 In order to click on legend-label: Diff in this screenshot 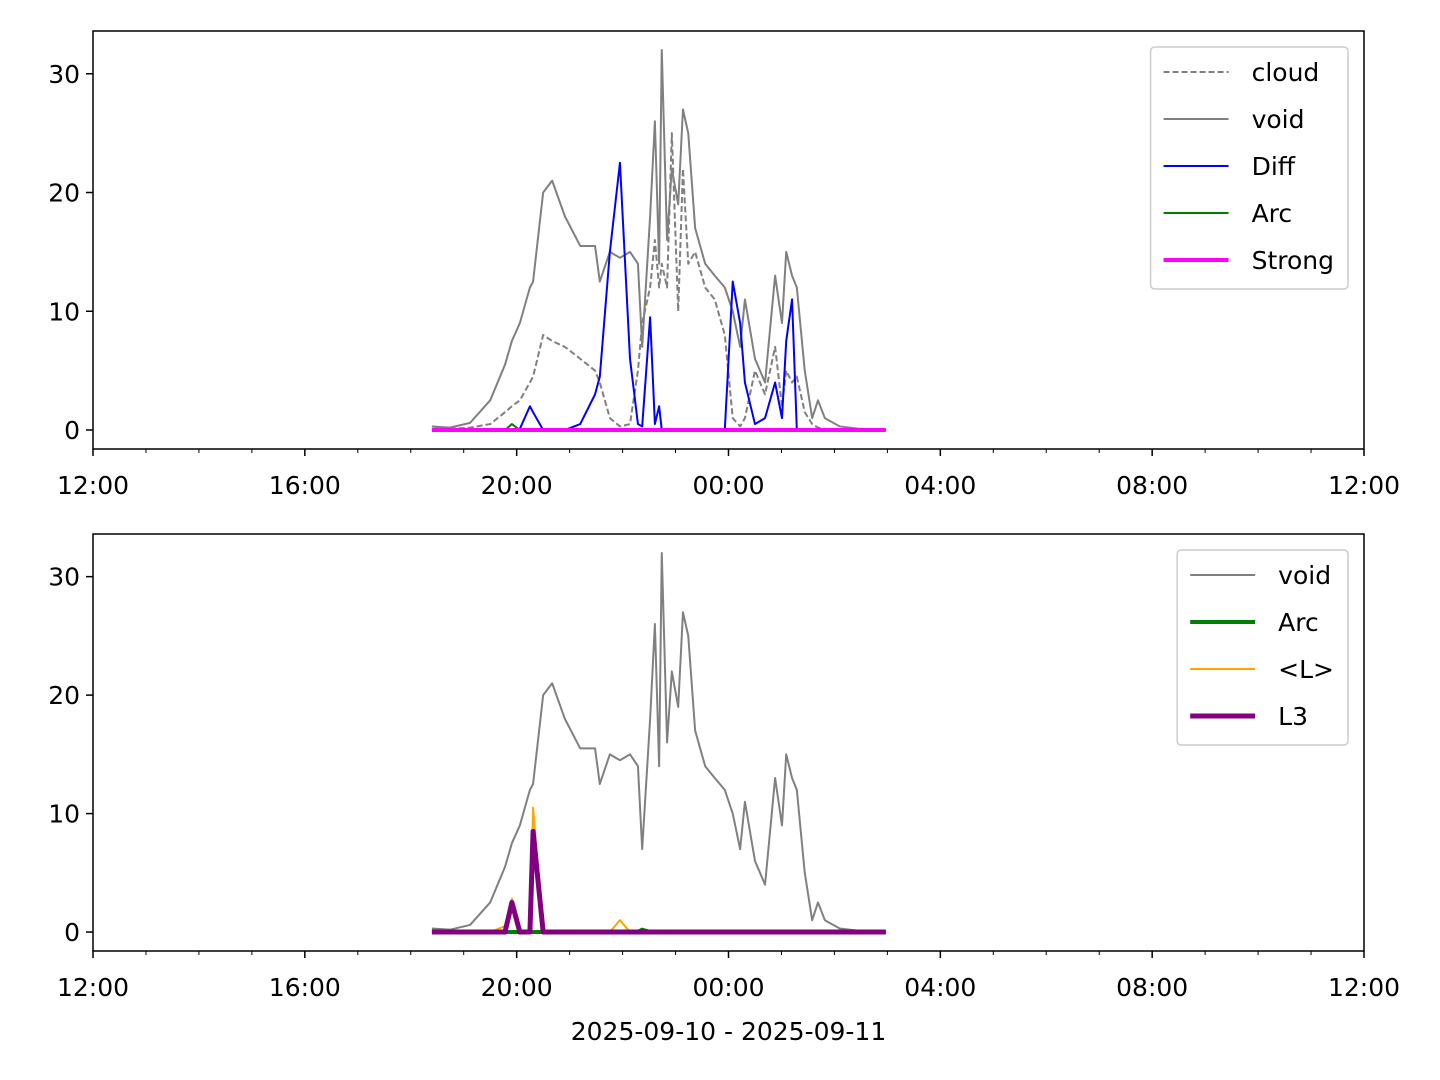, I will do `click(1274, 166)`.